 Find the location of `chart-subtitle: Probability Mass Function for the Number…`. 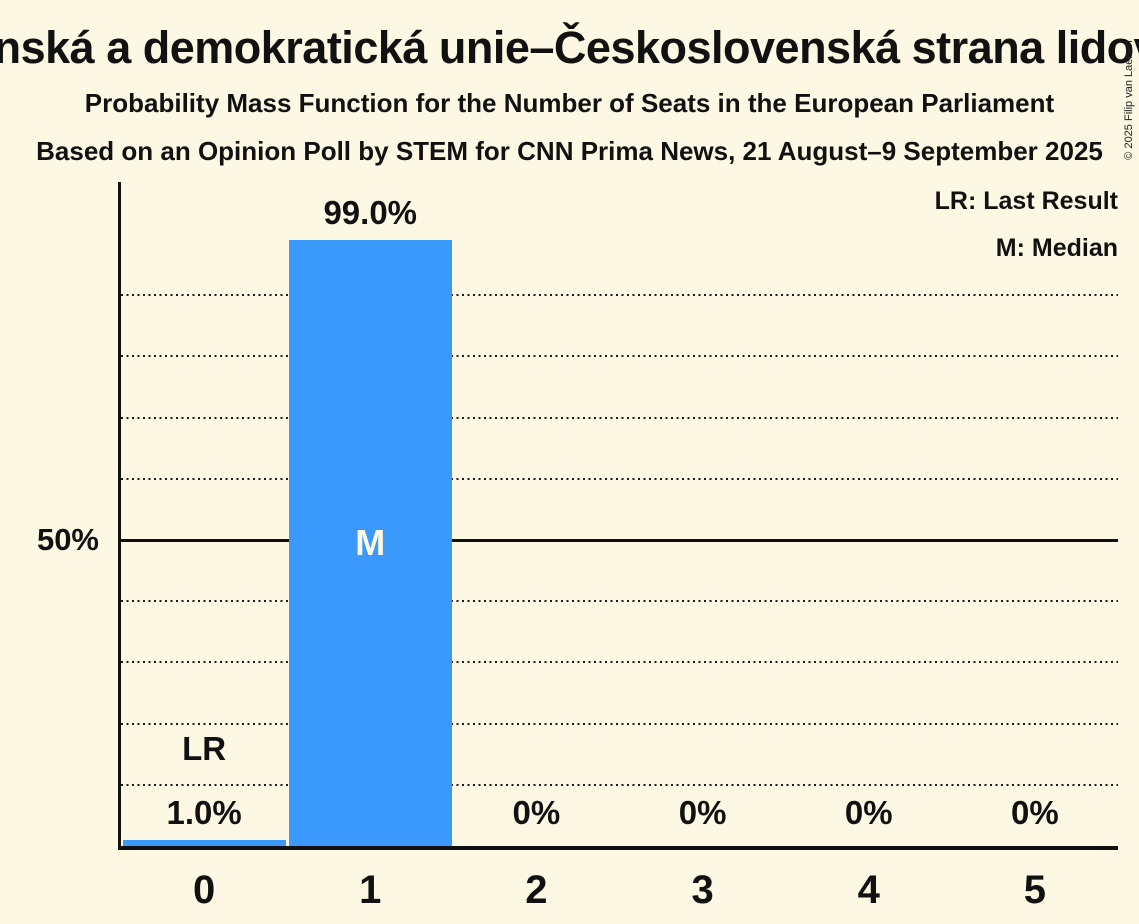

chart-subtitle: Probability Mass Function for the Number… is located at coordinates (569, 103).